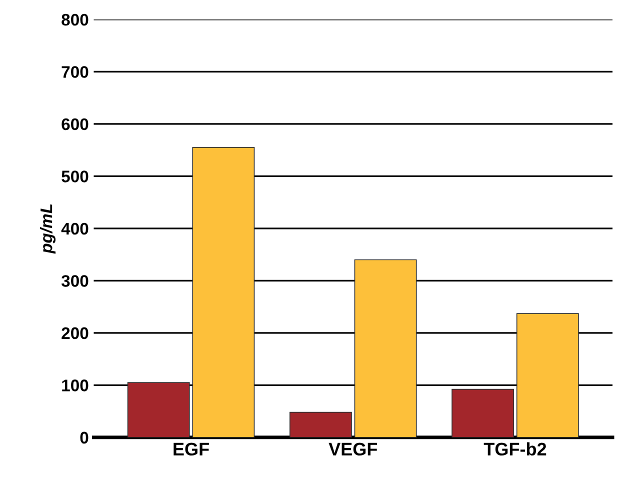  Describe the element at coordinates (74, 228) in the screenshot. I see `y-tick-label: 400` at that location.